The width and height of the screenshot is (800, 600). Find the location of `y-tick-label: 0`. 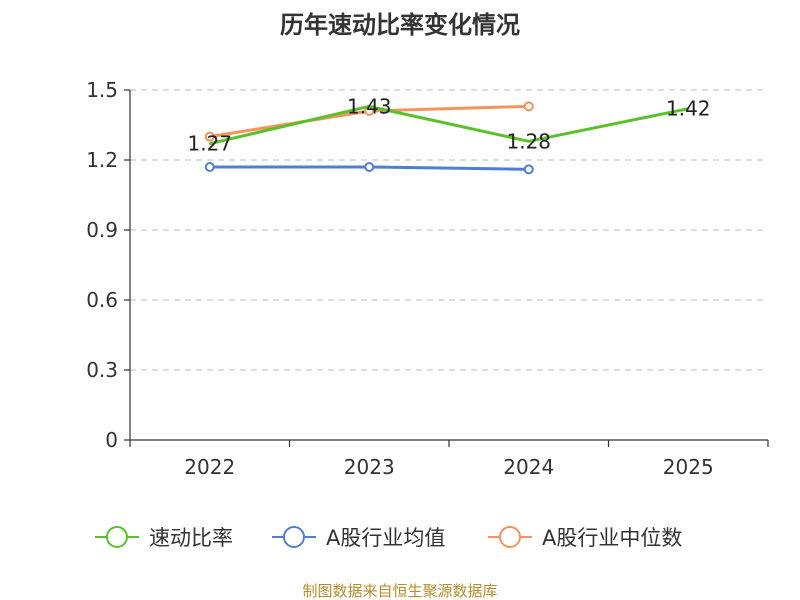

y-tick-label: 0 is located at coordinates (111, 440).